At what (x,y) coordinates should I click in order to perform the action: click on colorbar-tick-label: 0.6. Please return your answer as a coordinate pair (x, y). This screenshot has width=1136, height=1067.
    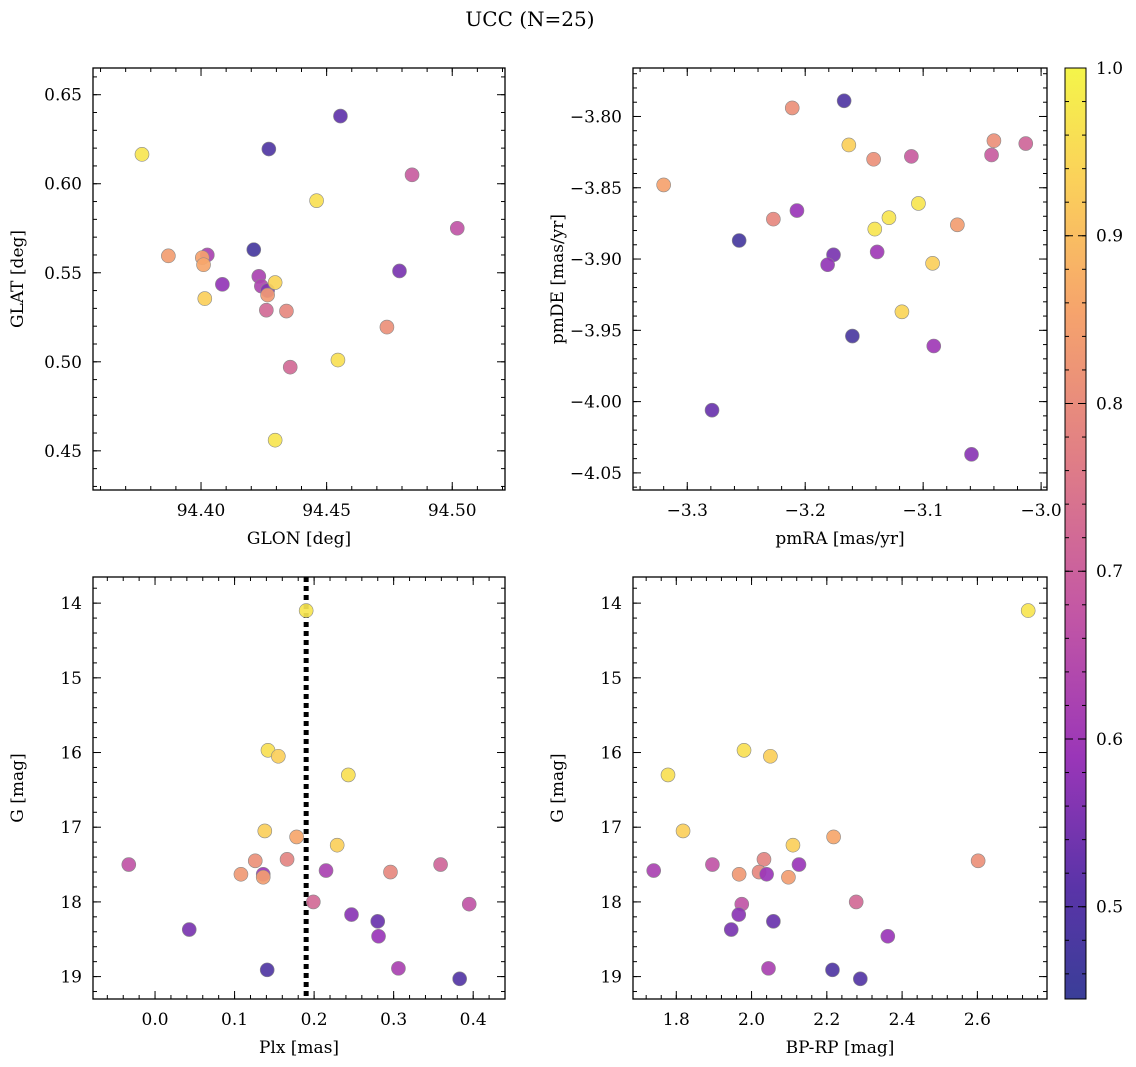
    Looking at the image, I should click on (1109, 740).